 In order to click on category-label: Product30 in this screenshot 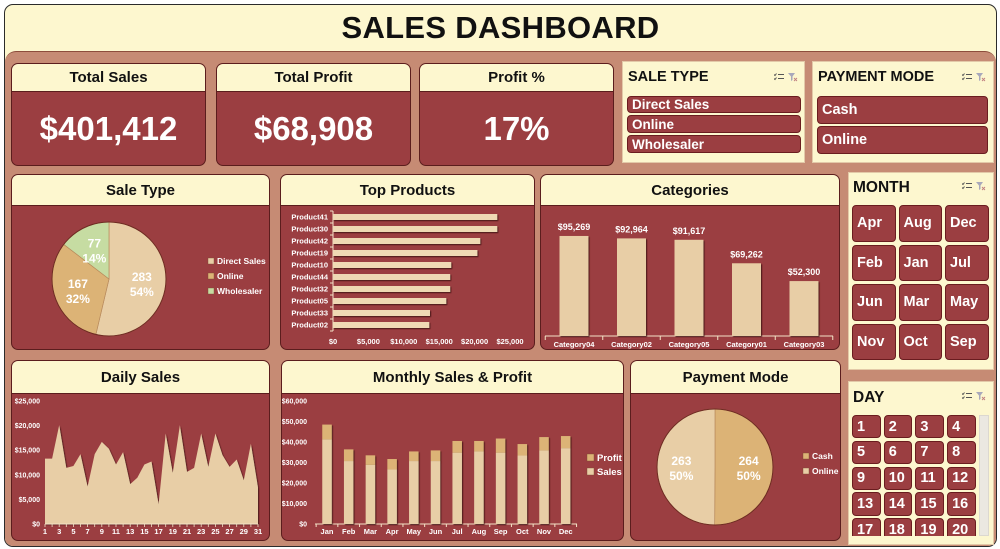, I will do `click(309, 229)`.